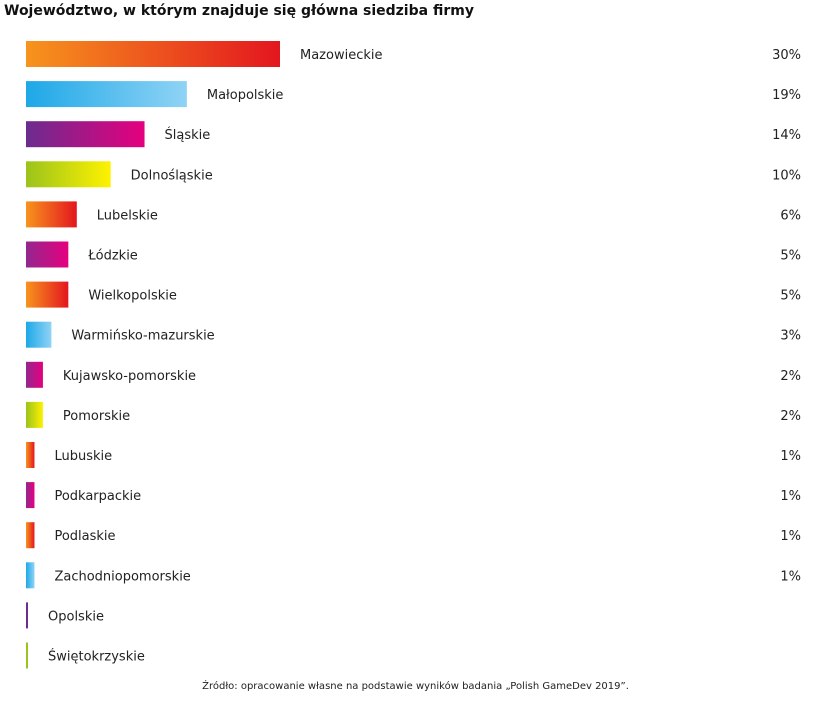 This screenshot has width=831, height=706. I want to click on category-label: Opolskie, so click(76, 616).